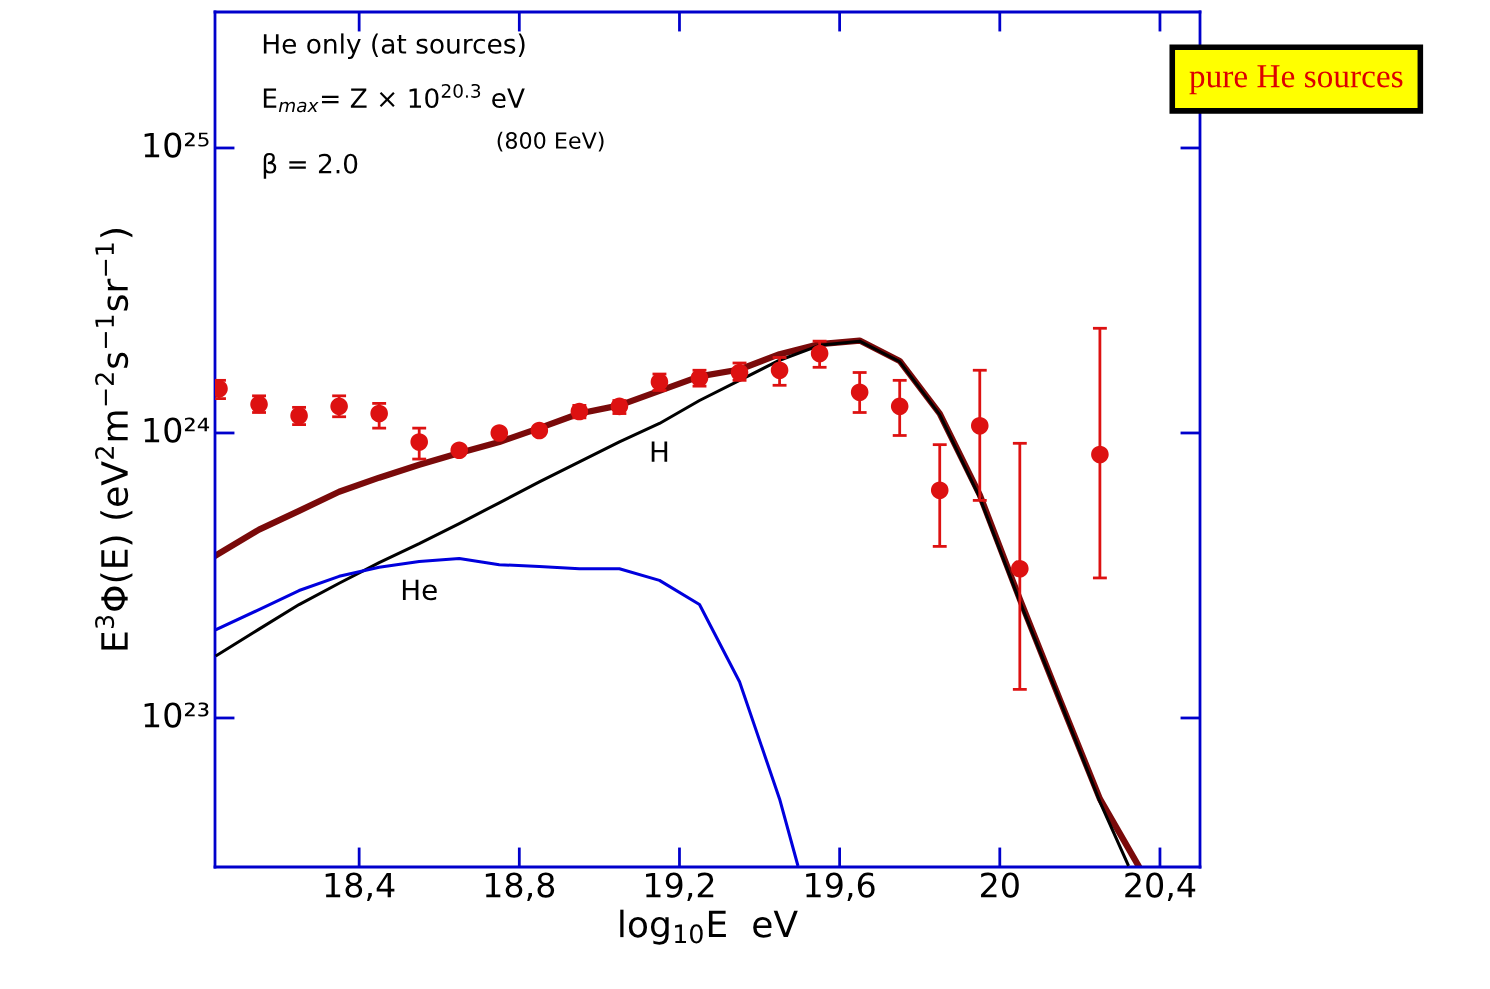  Describe the element at coordinates (1000, 885) in the screenshot. I see `x-tick-label: 20` at that location.